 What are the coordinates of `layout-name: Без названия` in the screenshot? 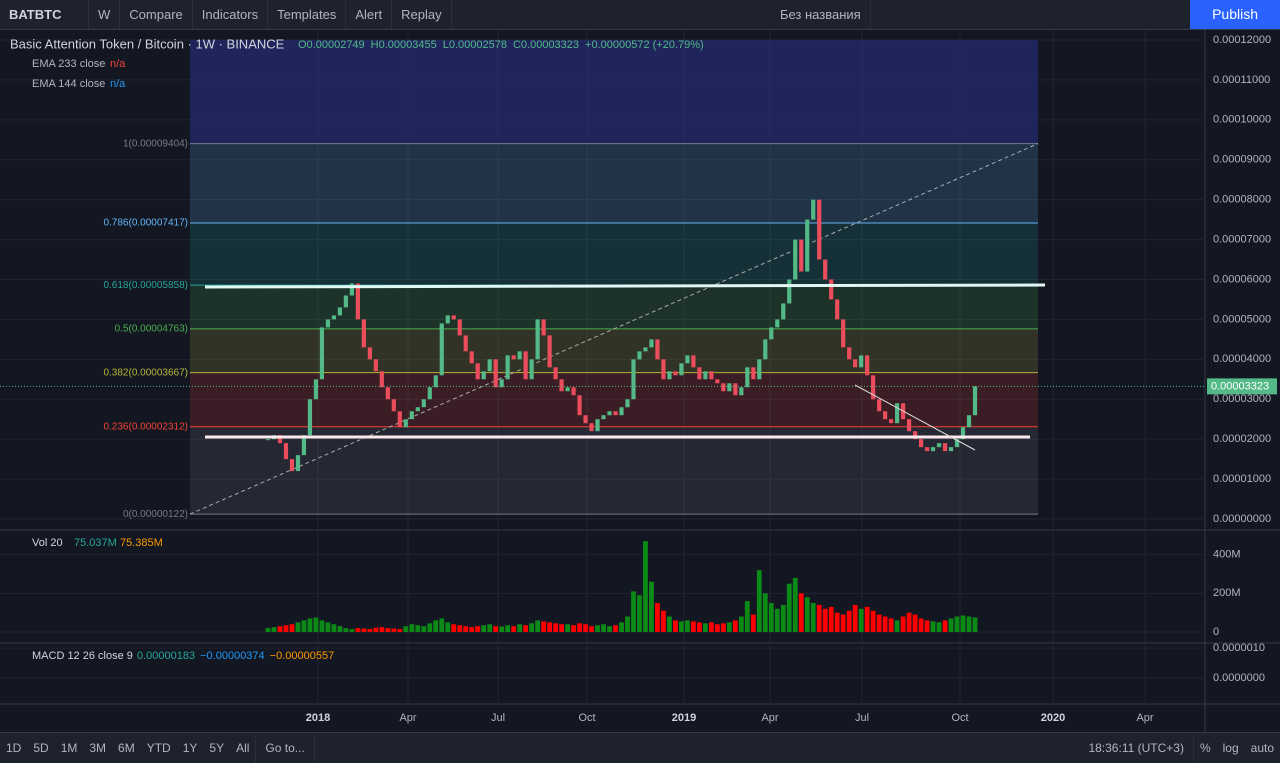 It's located at (821, 14).